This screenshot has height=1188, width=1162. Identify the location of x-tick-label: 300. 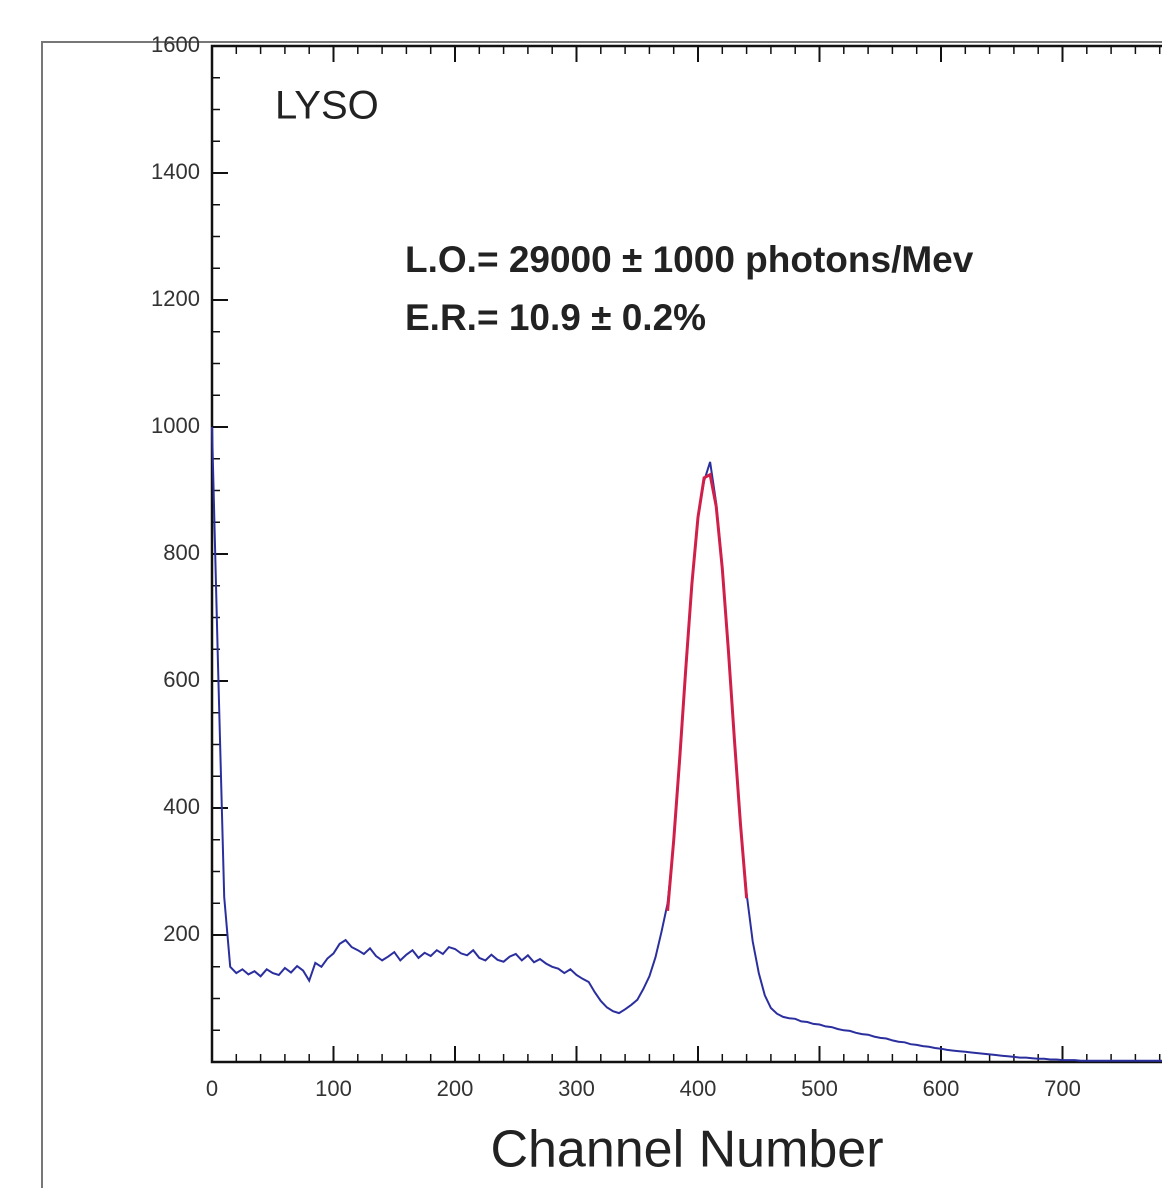
(576, 1088).